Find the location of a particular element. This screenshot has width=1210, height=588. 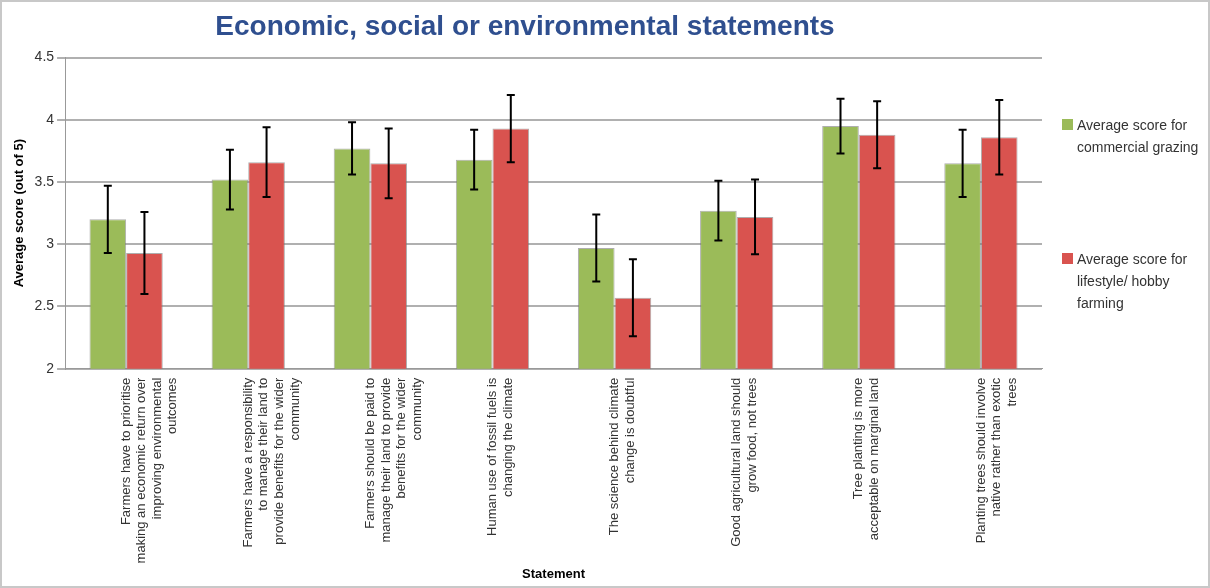

y-tick-label: 2.5 is located at coordinates (44, 305).